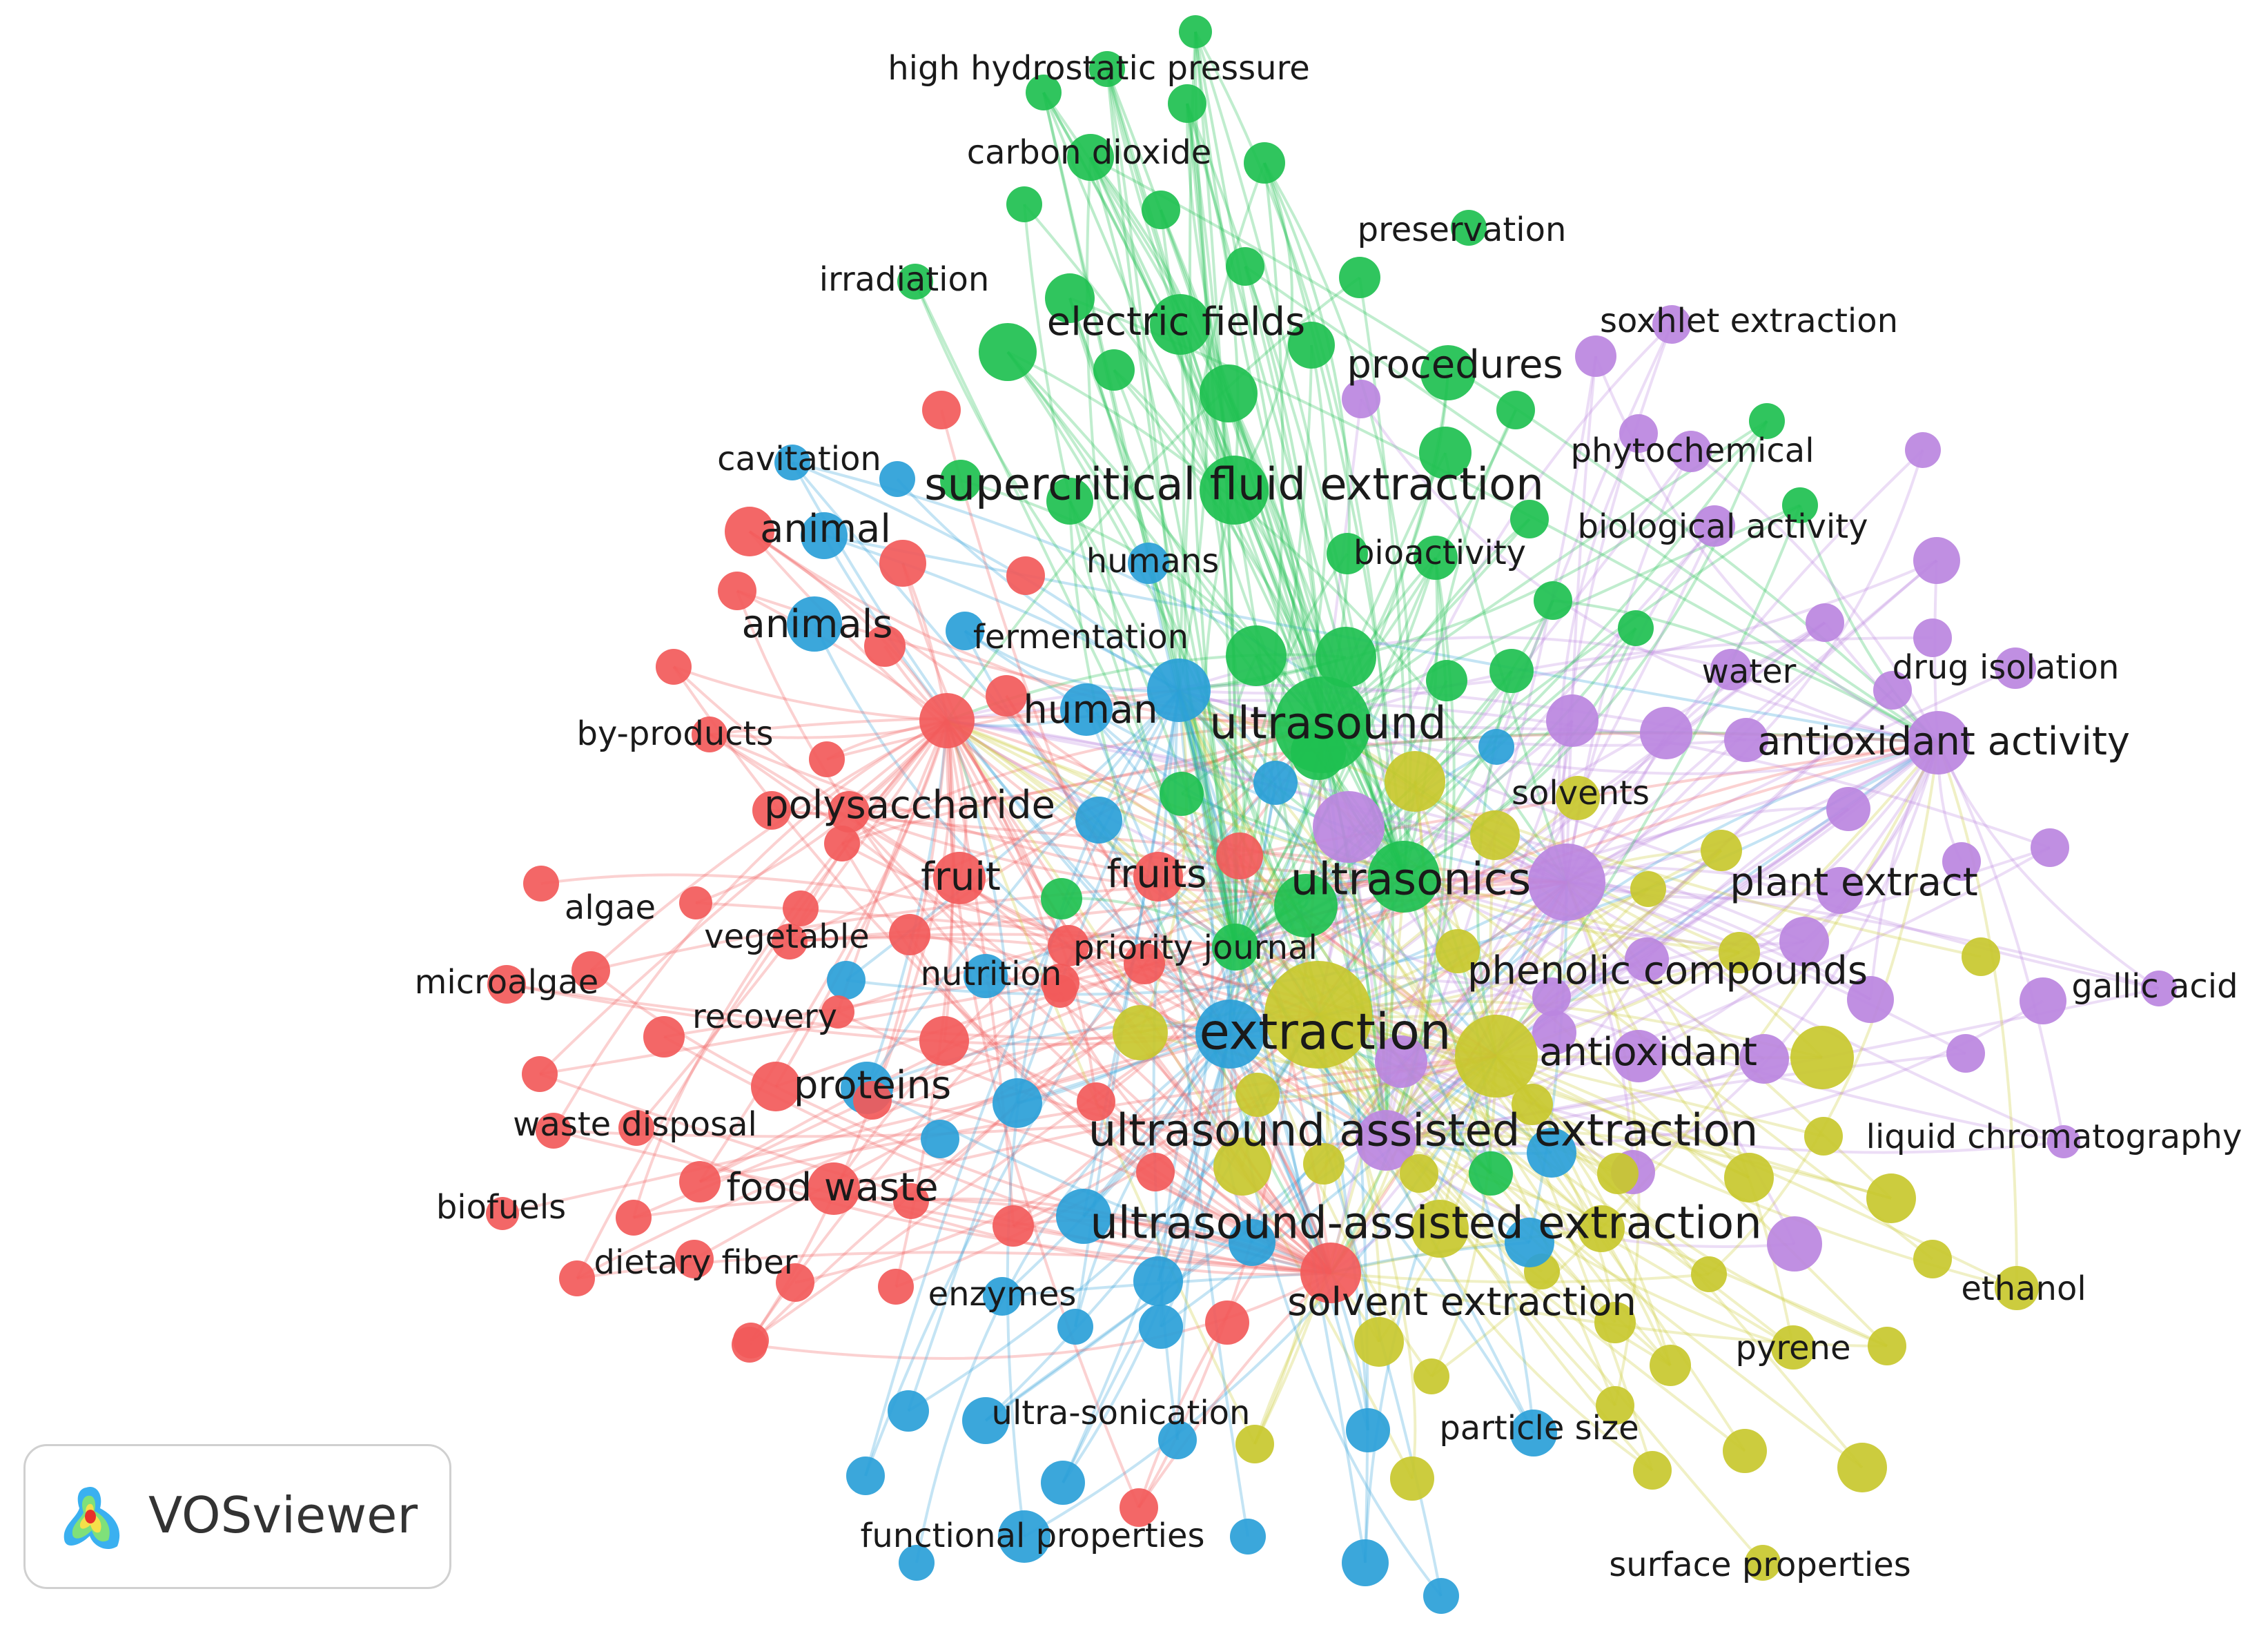  Describe the element at coordinates (1581, 793) in the screenshot. I see `keyword-label: solvents` at that location.